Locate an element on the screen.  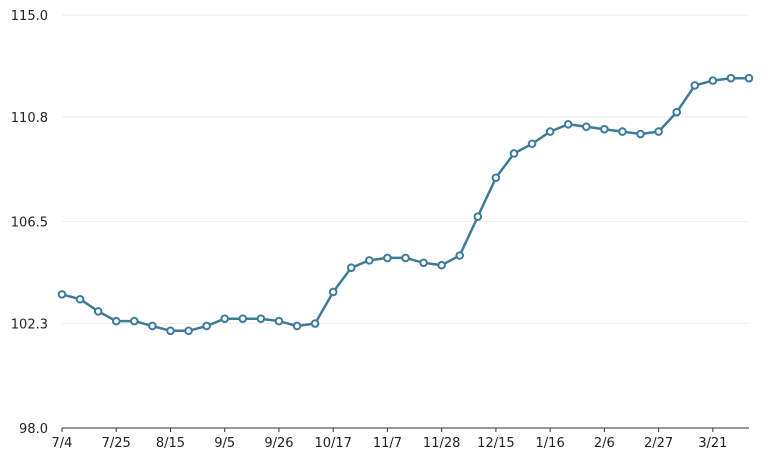
axes is located at coordinates (405, 429).